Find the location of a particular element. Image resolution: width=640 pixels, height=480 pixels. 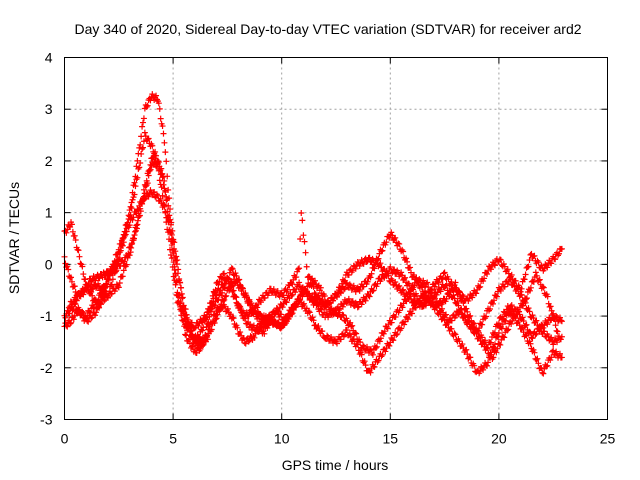

x-tick-label: 10 is located at coordinates (282, 439).